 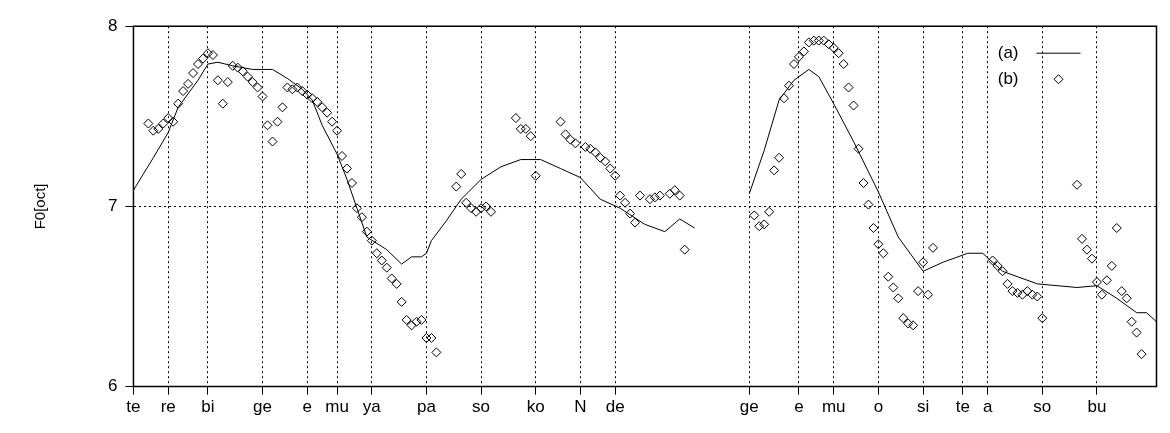 I want to click on y-tick-label: 8, so click(x=112, y=25).